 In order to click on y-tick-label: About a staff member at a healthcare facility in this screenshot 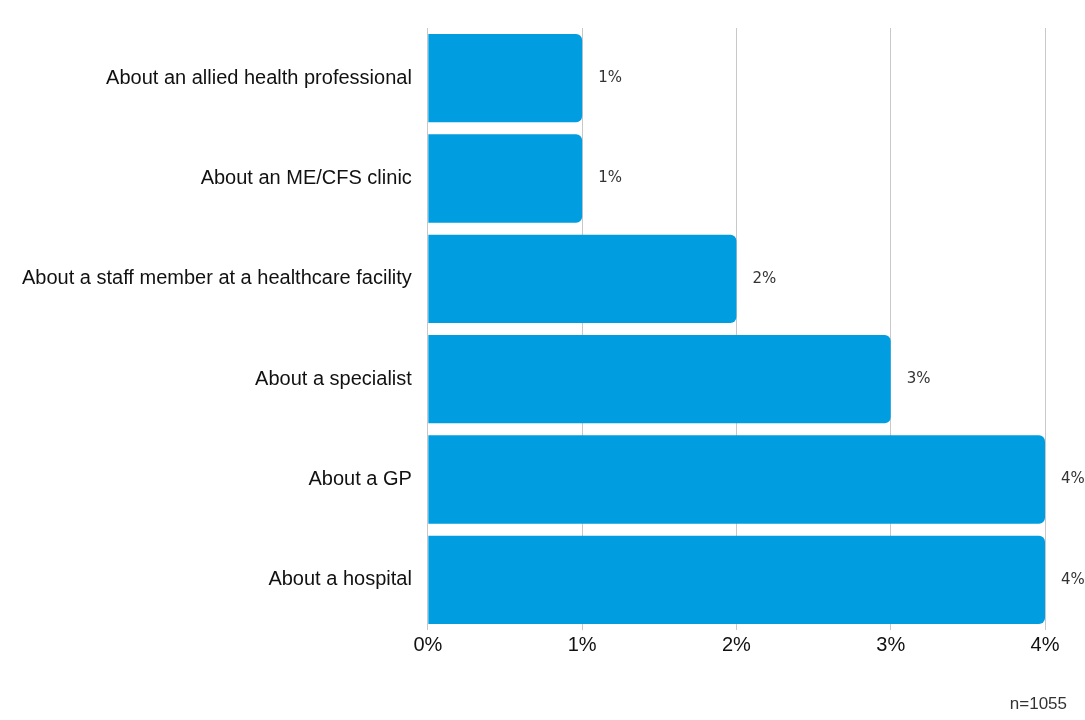, I will do `click(216, 277)`.